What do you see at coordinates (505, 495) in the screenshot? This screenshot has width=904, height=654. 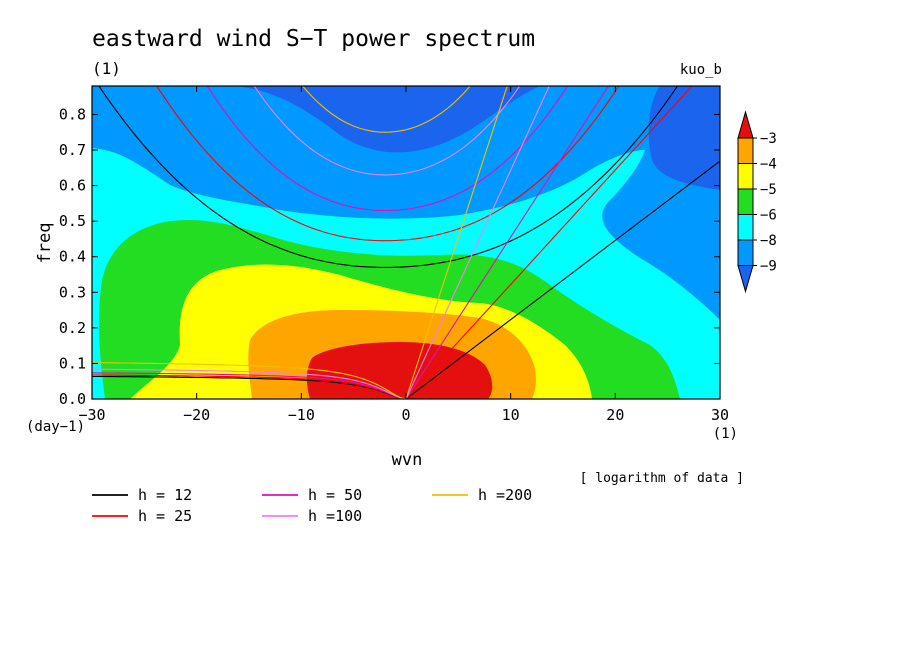 I see `legend-label: h =200` at bounding box center [505, 495].